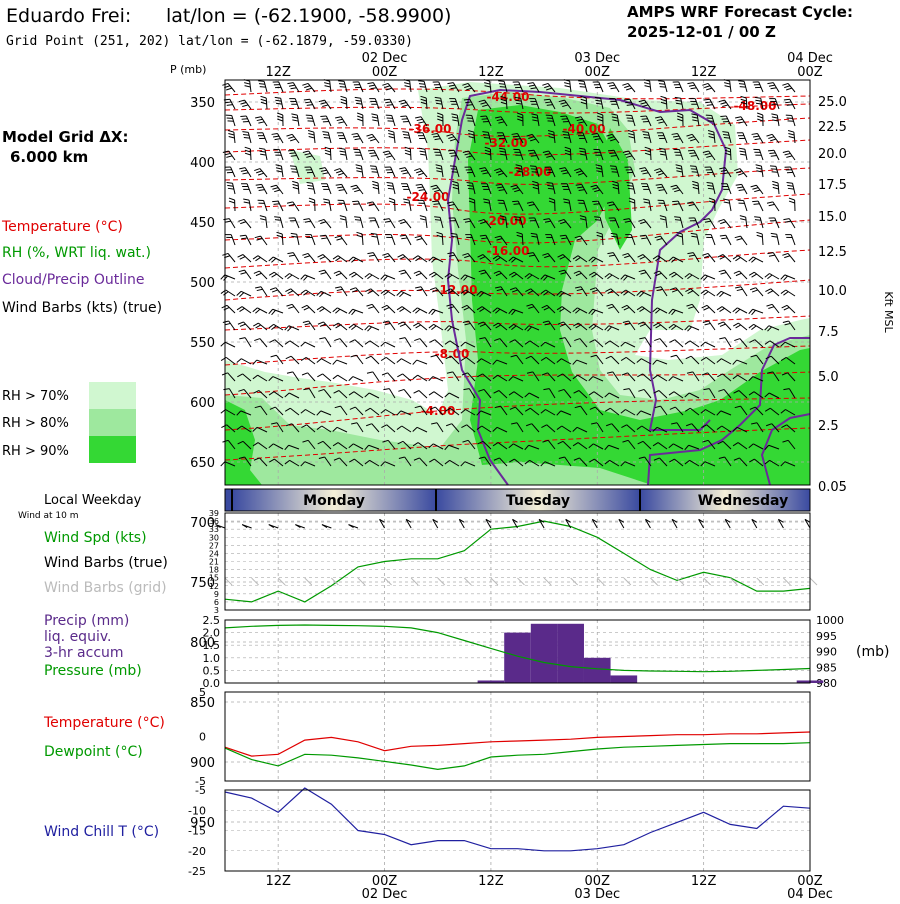 This screenshot has height=904, width=900. I want to click on bottom-date-label: 02 Dec, so click(385, 893).